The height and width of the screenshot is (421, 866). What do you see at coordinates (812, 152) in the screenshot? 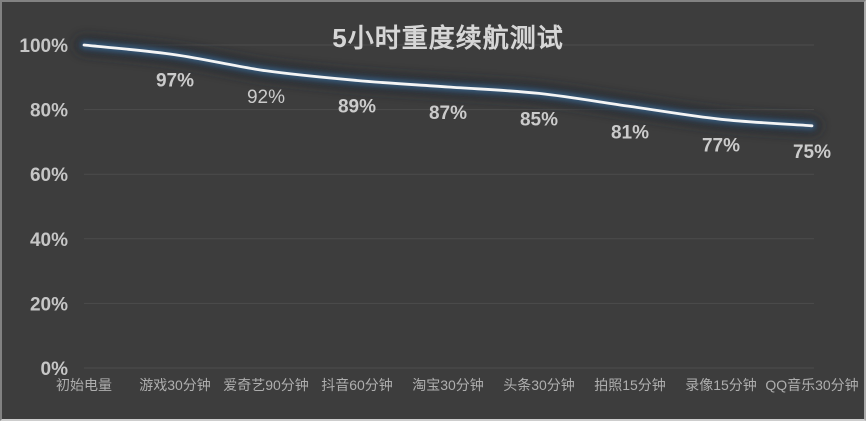
I see `data-point-label: 75%` at bounding box center [812, 152].